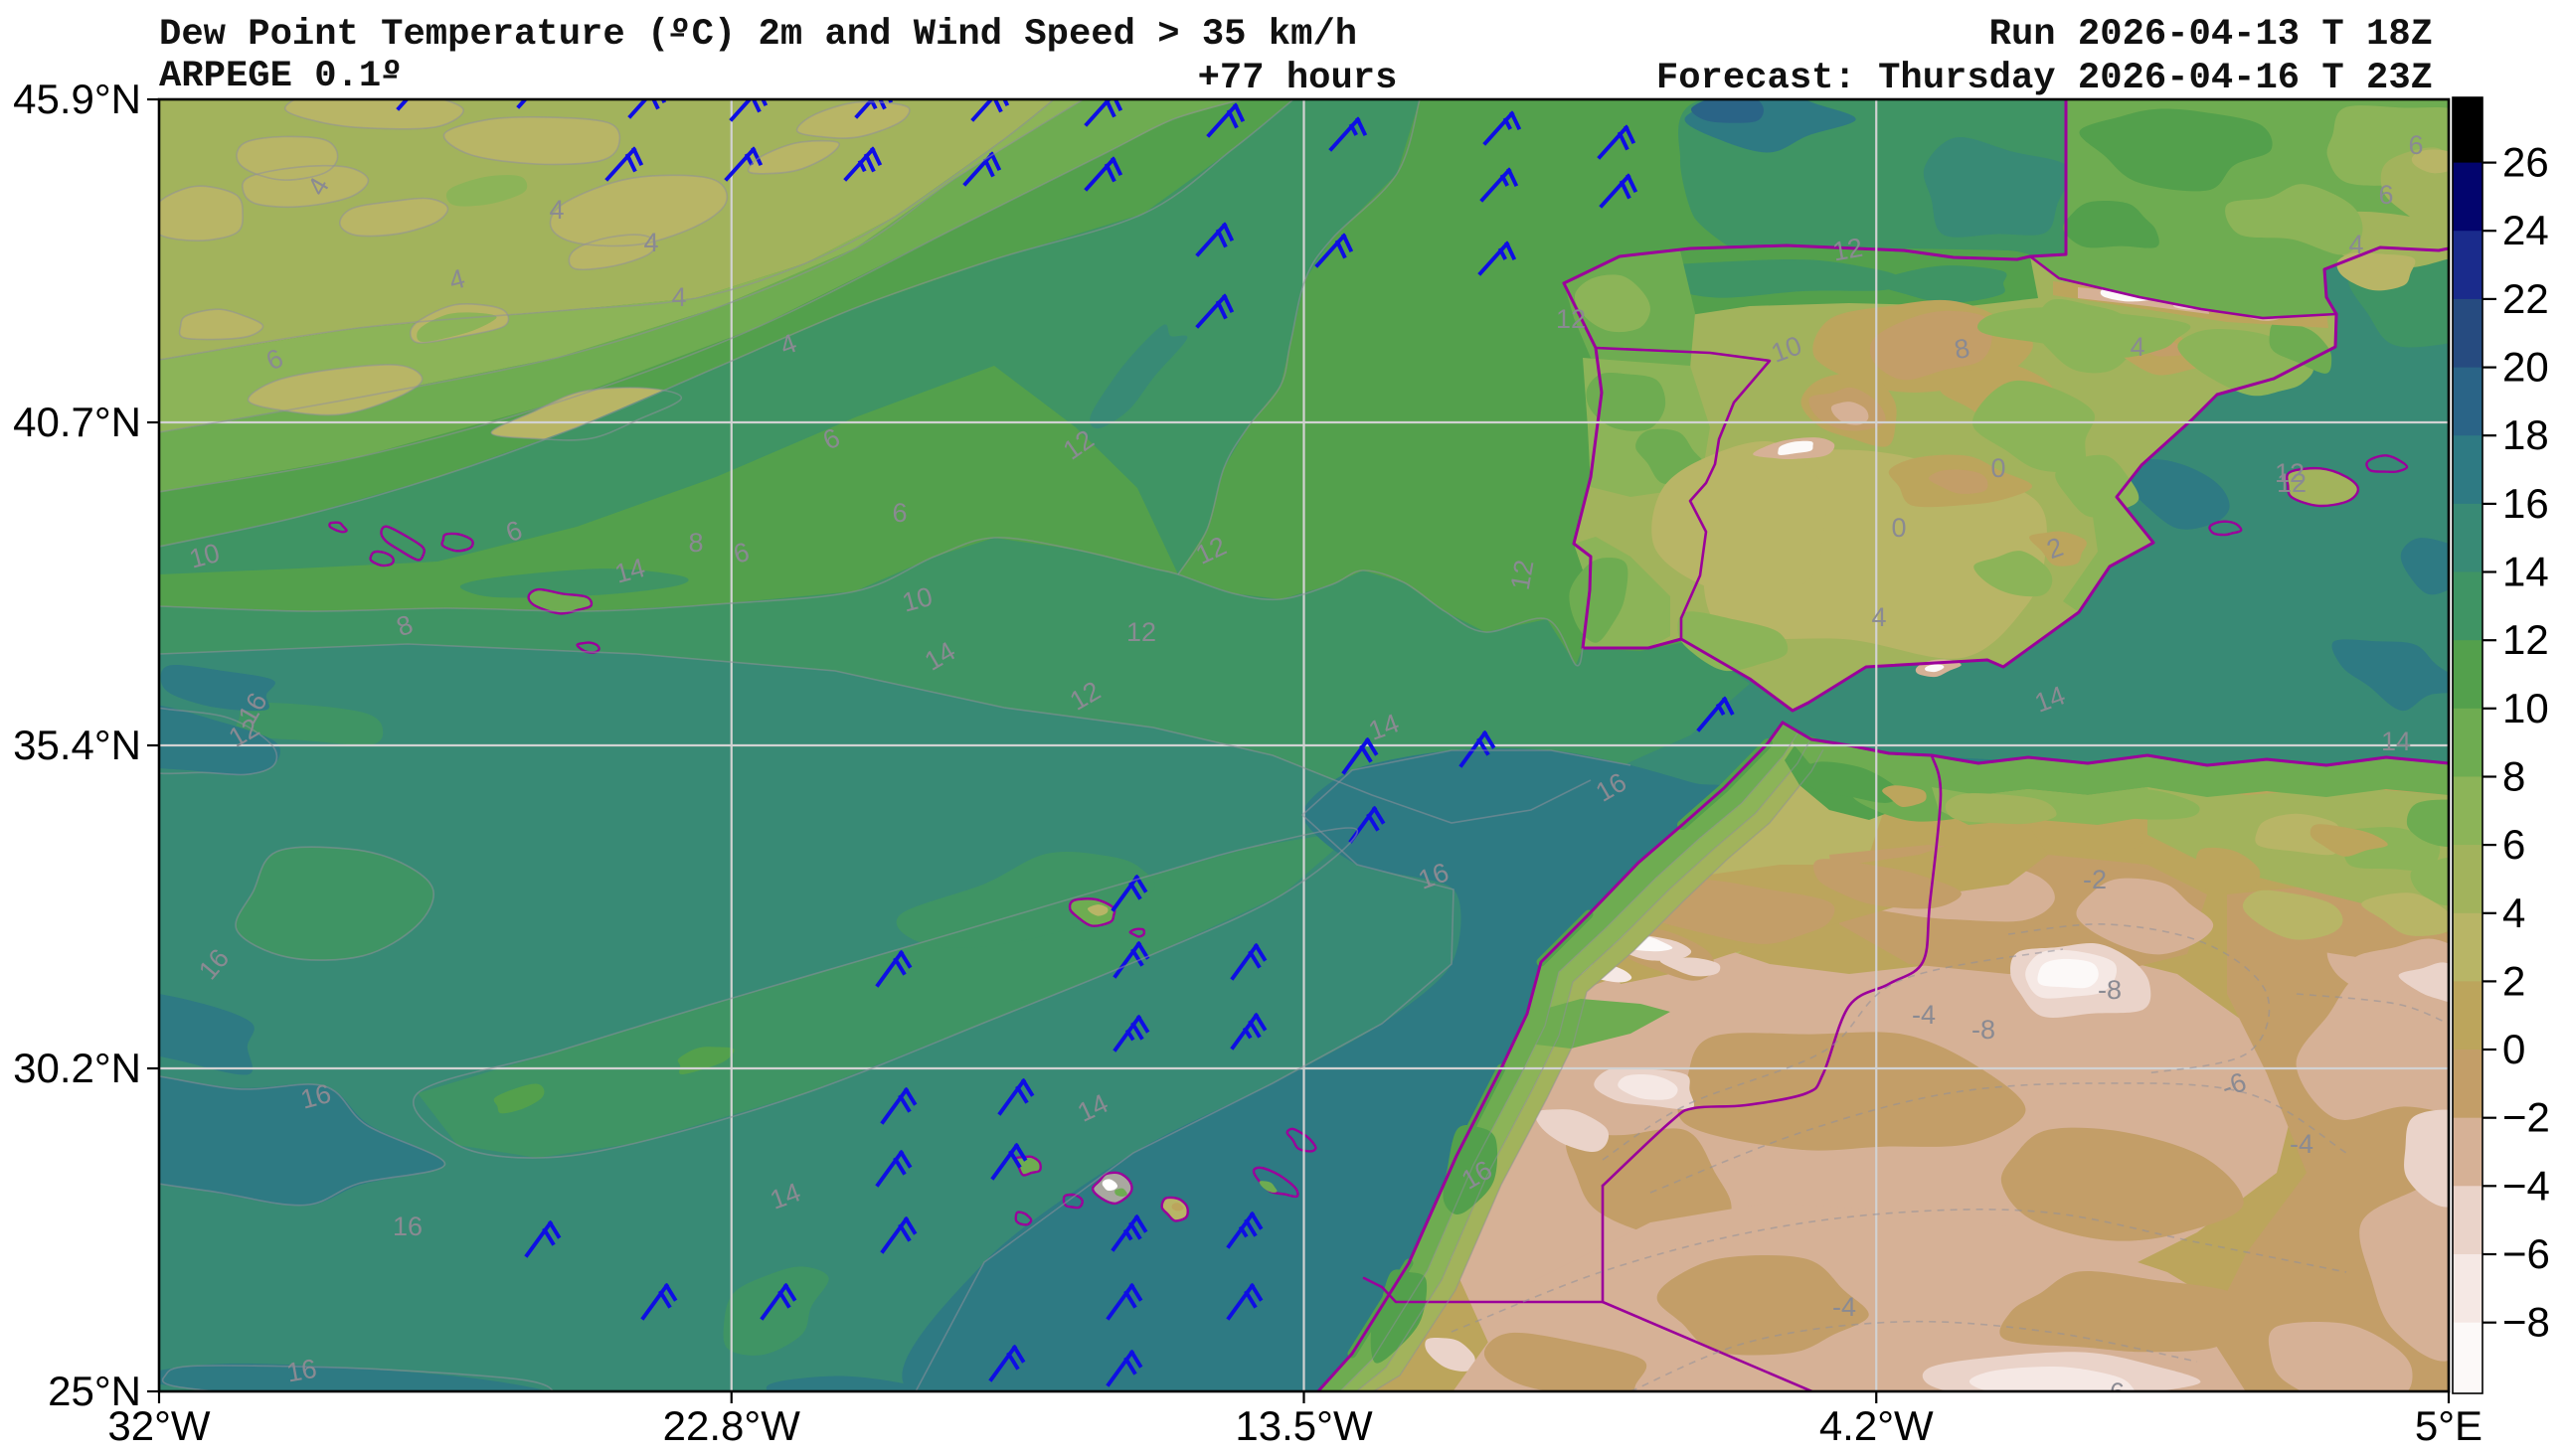 Image resolution: width=2567 pixels, height=1456 pixels. I want to click on svg-text: -6, so click(2113, 1392).